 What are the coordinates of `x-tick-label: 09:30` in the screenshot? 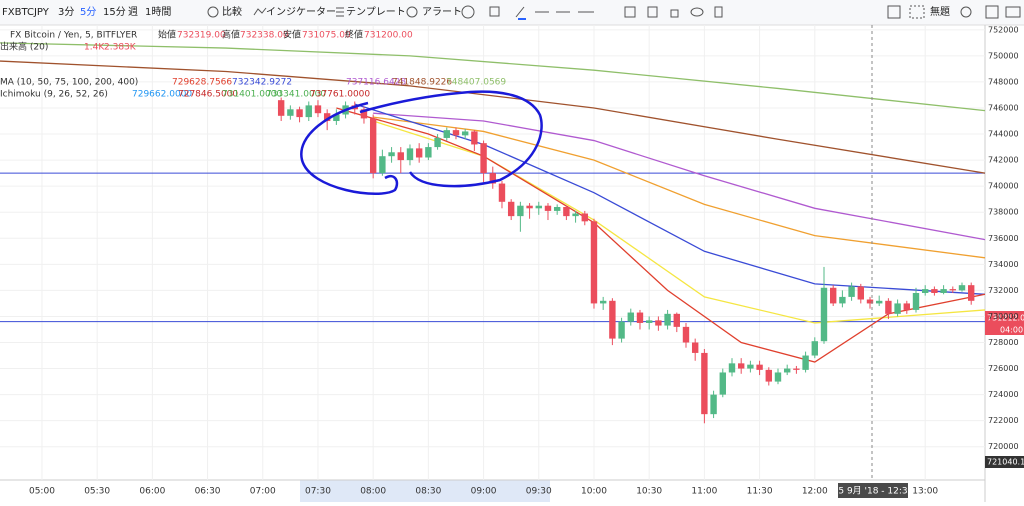 It's located at (539, 492).